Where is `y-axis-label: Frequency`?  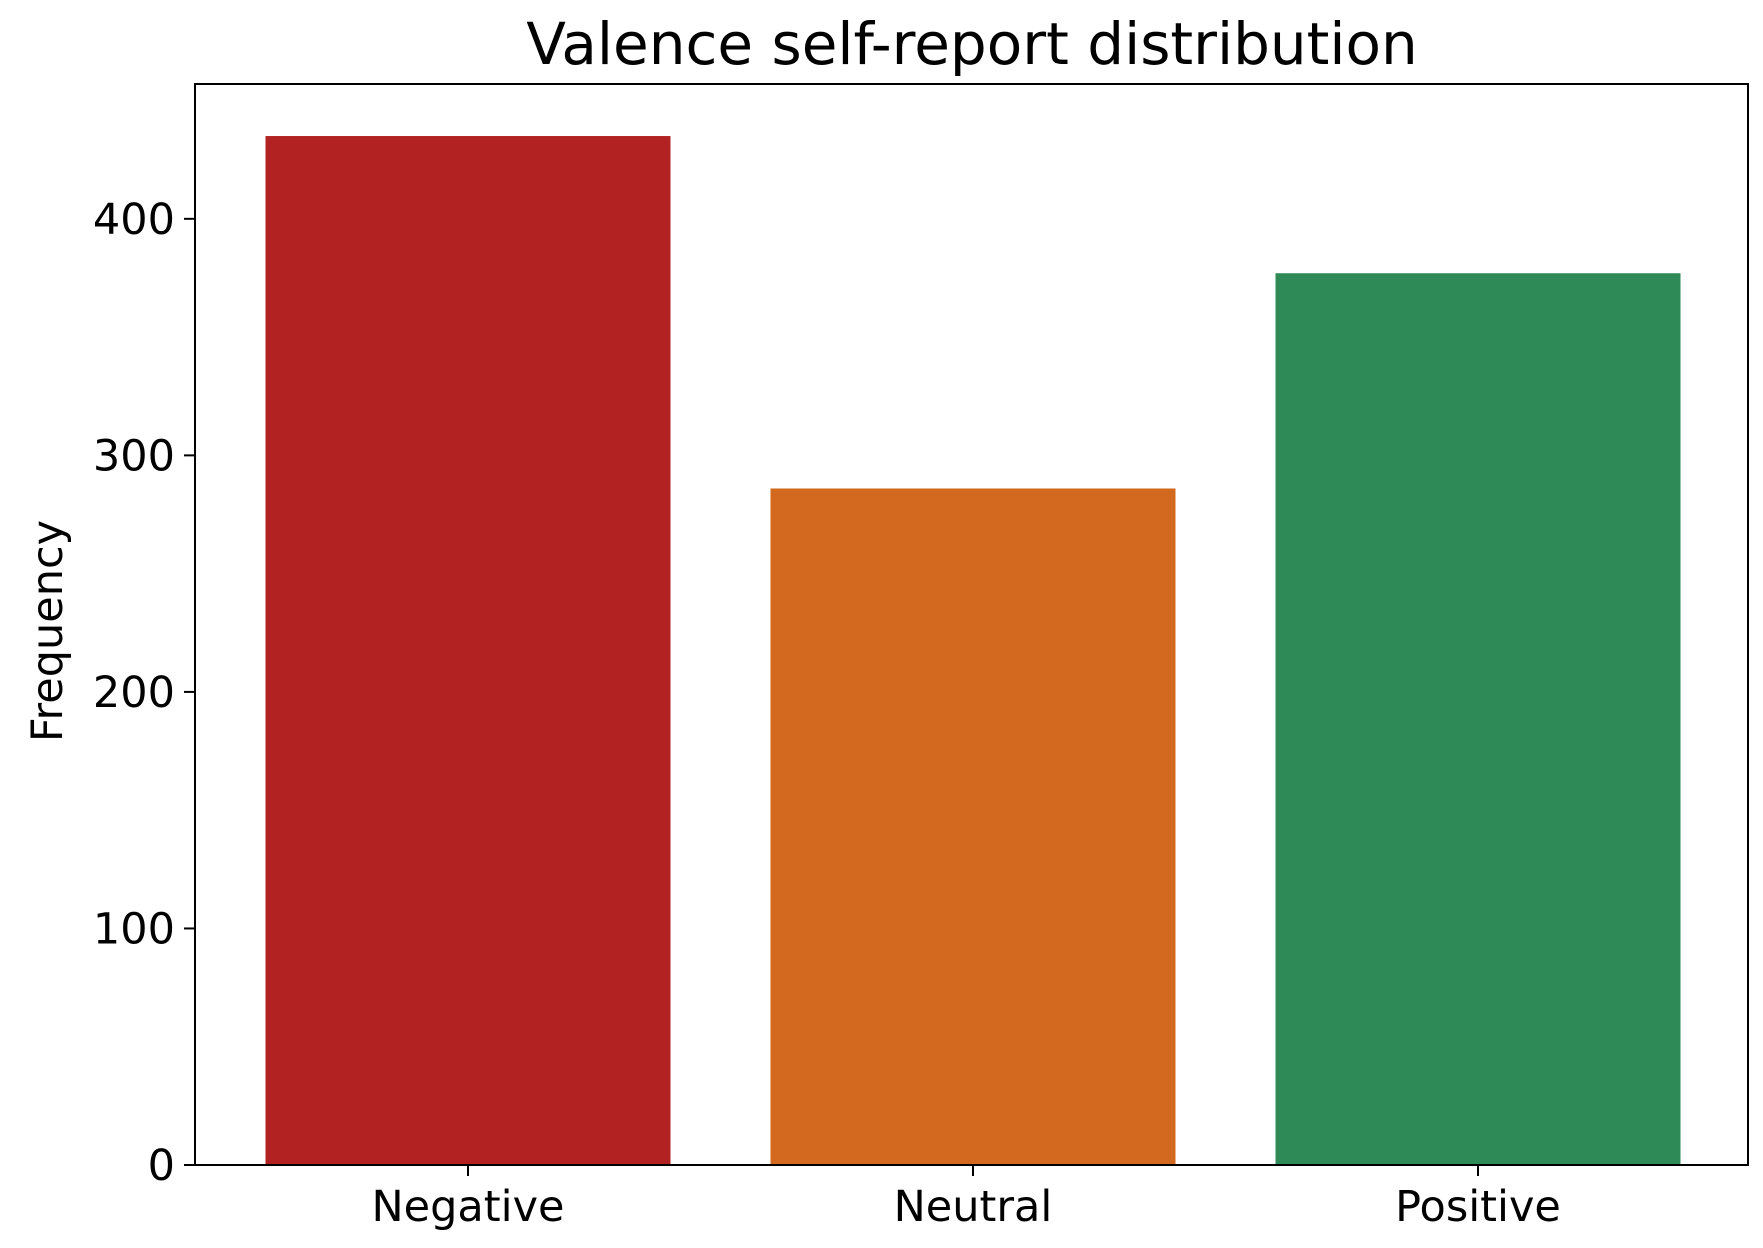
y-axis-label: Frequency is located at coordinates (48, 631).